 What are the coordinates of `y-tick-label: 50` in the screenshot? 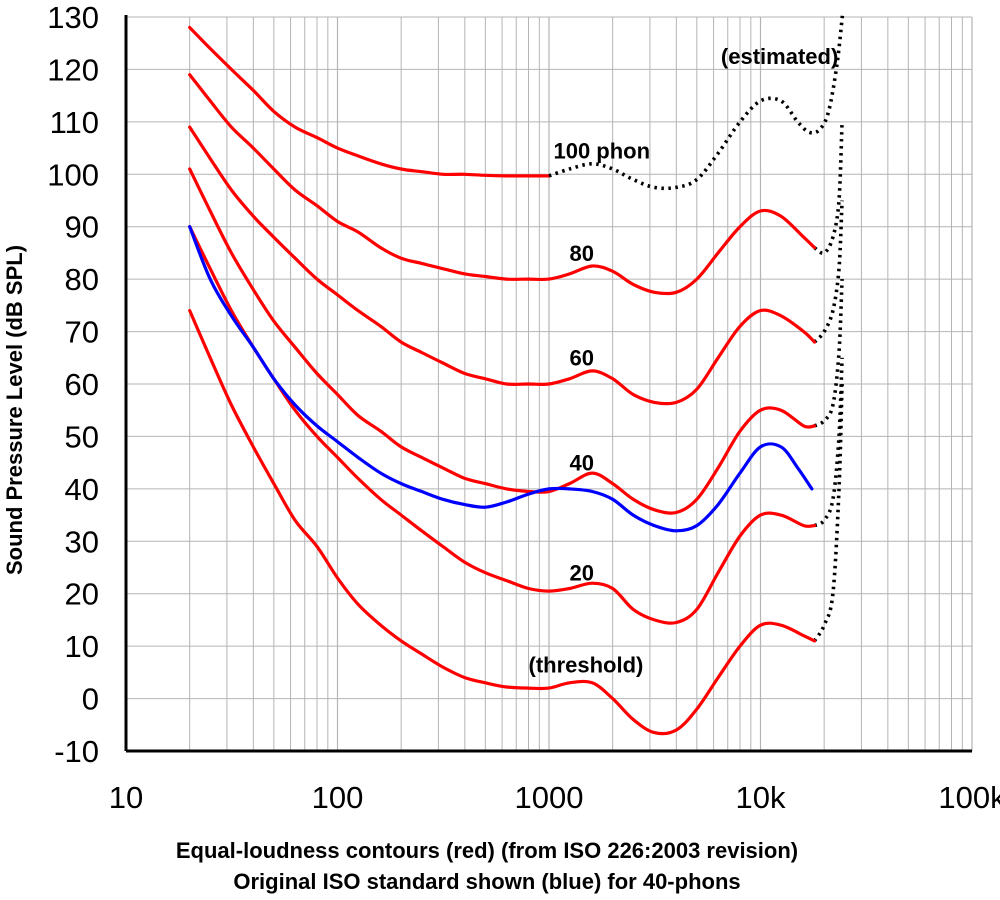 It's located at (82, 436).